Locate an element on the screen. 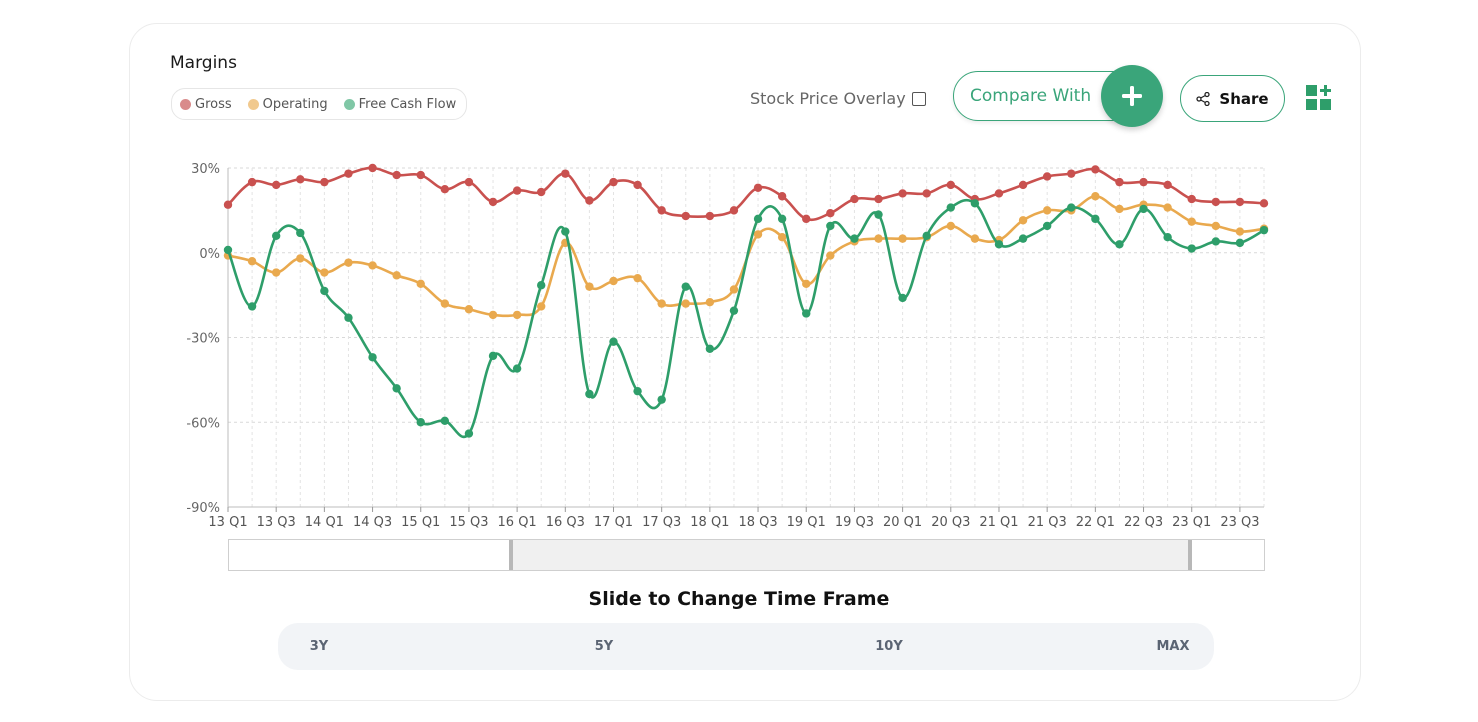  y-tick-label: 0% is located at coordinates (209, 254).